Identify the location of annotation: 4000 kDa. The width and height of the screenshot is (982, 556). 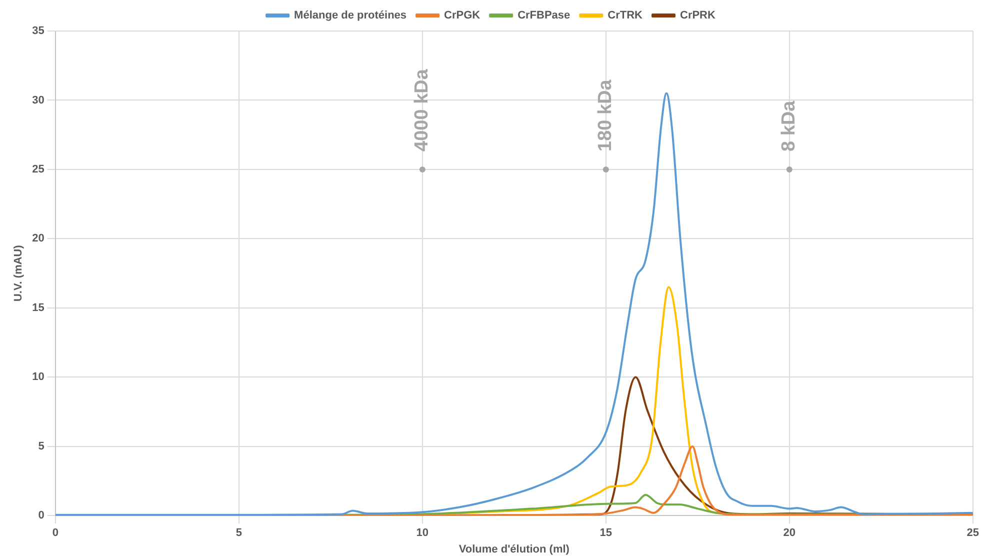
(422, 110).